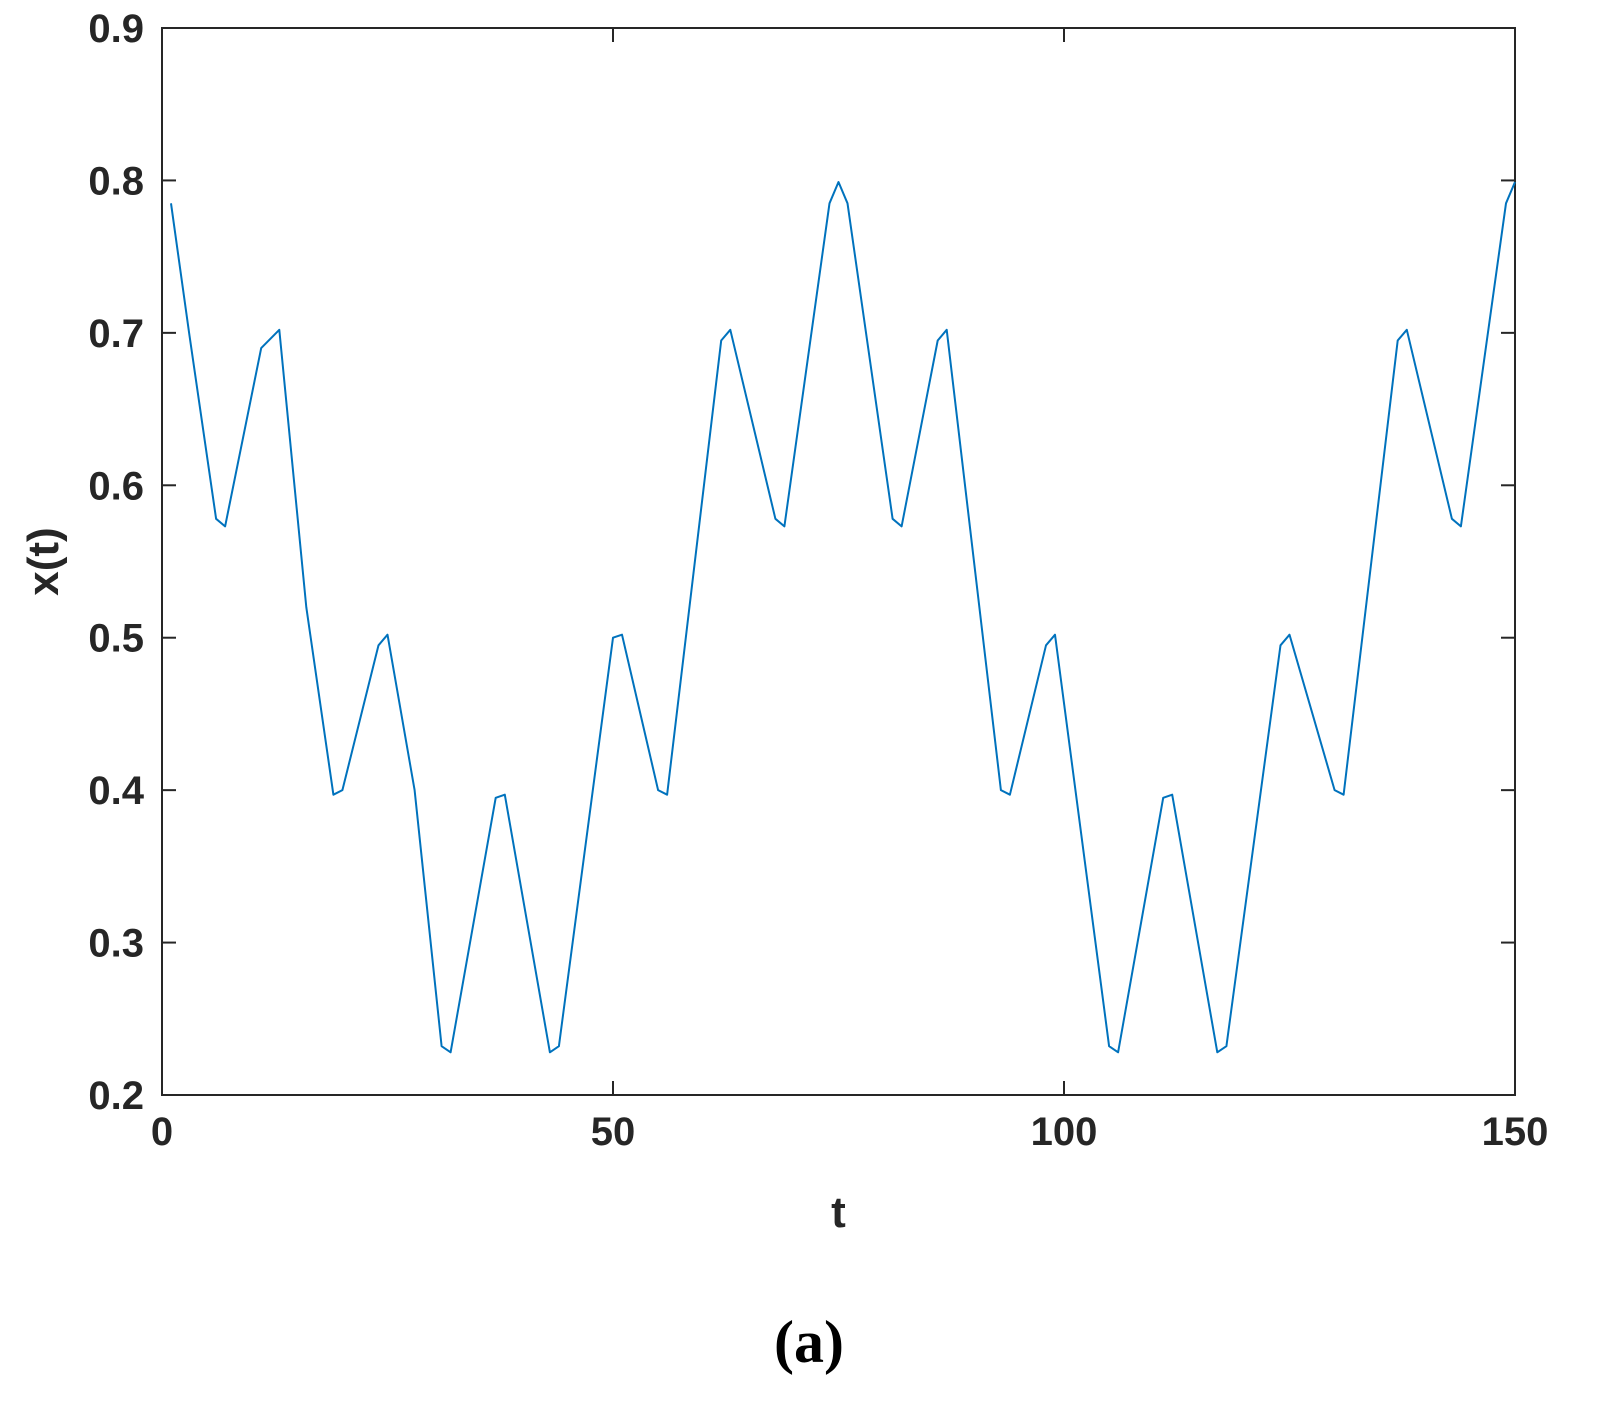 Image resolution: width=1618 pixels, height=1421 pixels. Describe the element at coordinates (162, 1132) in the screenshot. I see `x-tick-label: 0` at that location.